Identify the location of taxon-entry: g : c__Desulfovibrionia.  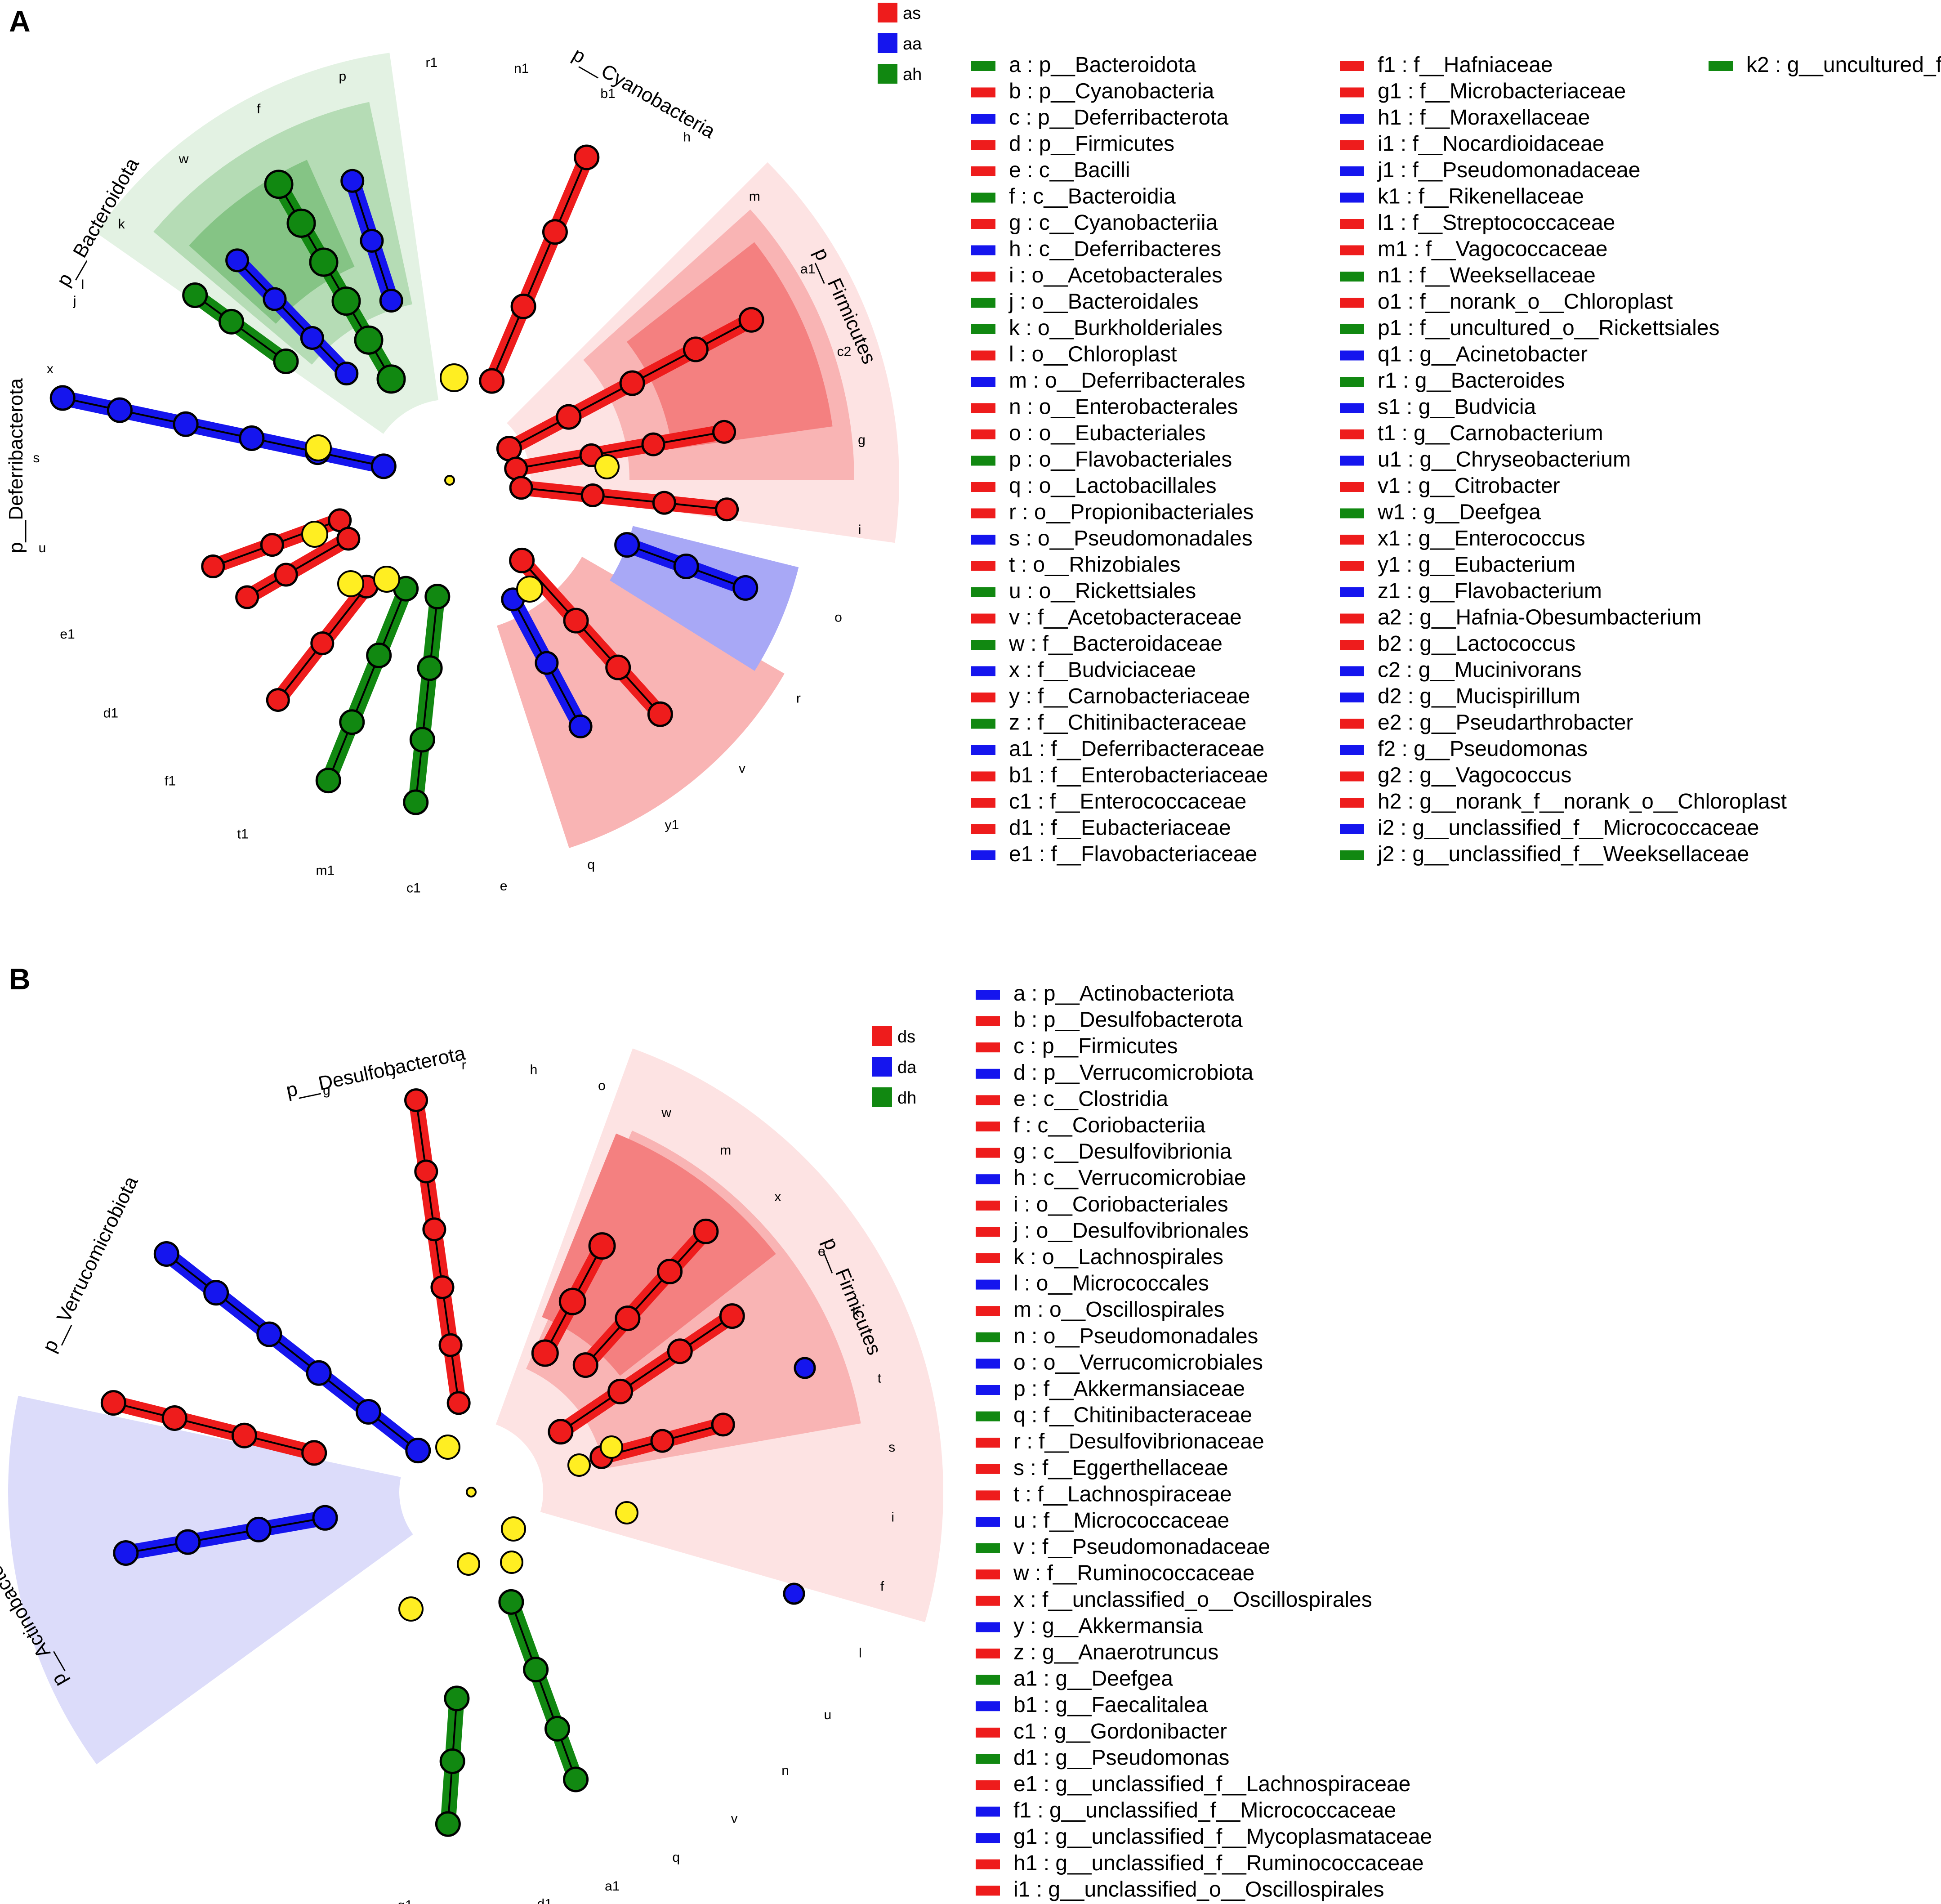
(1122, 1152).